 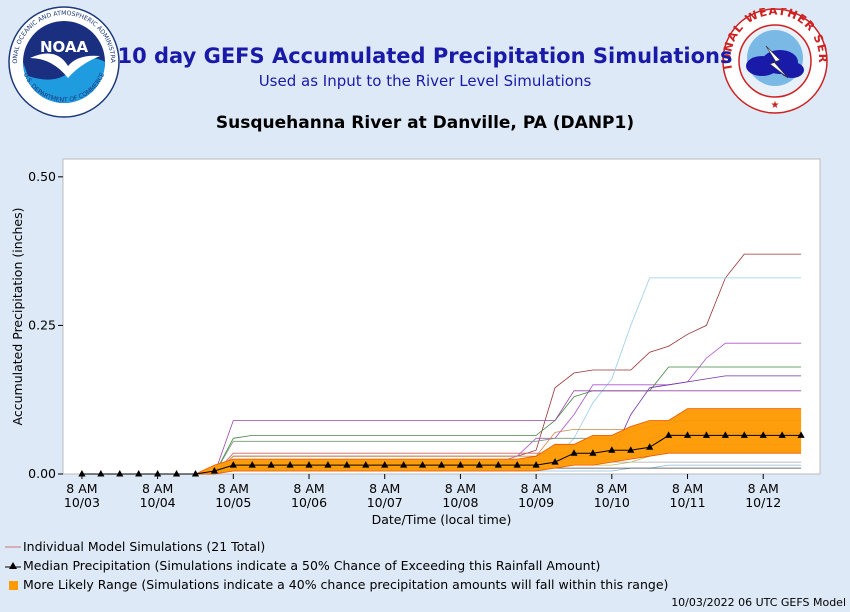 What do you see at coordinates (442, 519) in the screenshot?
I see `x-axis-label: Date/Time (local time)` at bounding box center [442, 519].